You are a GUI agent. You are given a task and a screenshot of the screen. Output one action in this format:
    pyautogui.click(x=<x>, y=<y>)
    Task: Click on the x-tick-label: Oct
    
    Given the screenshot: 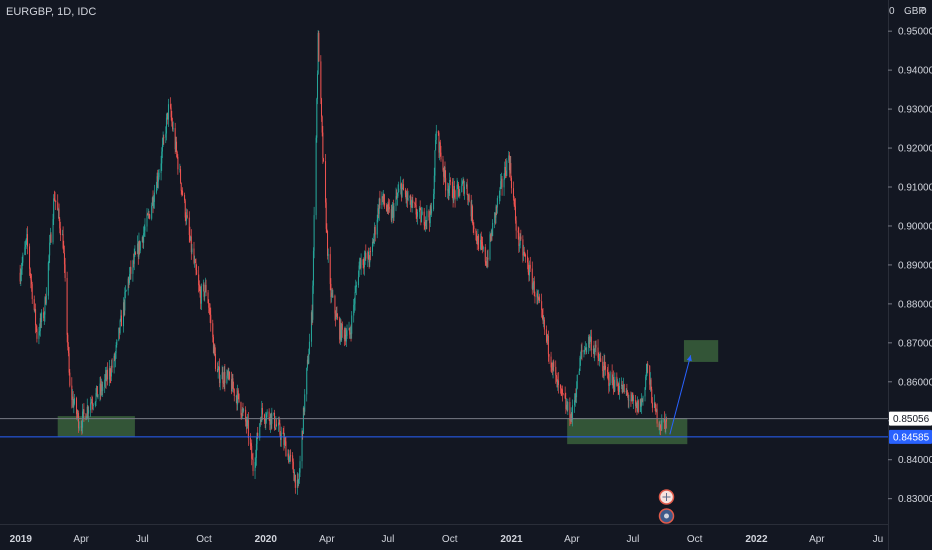 What is the action you would take?
    pyautogui.click(x=695, y=539)
    